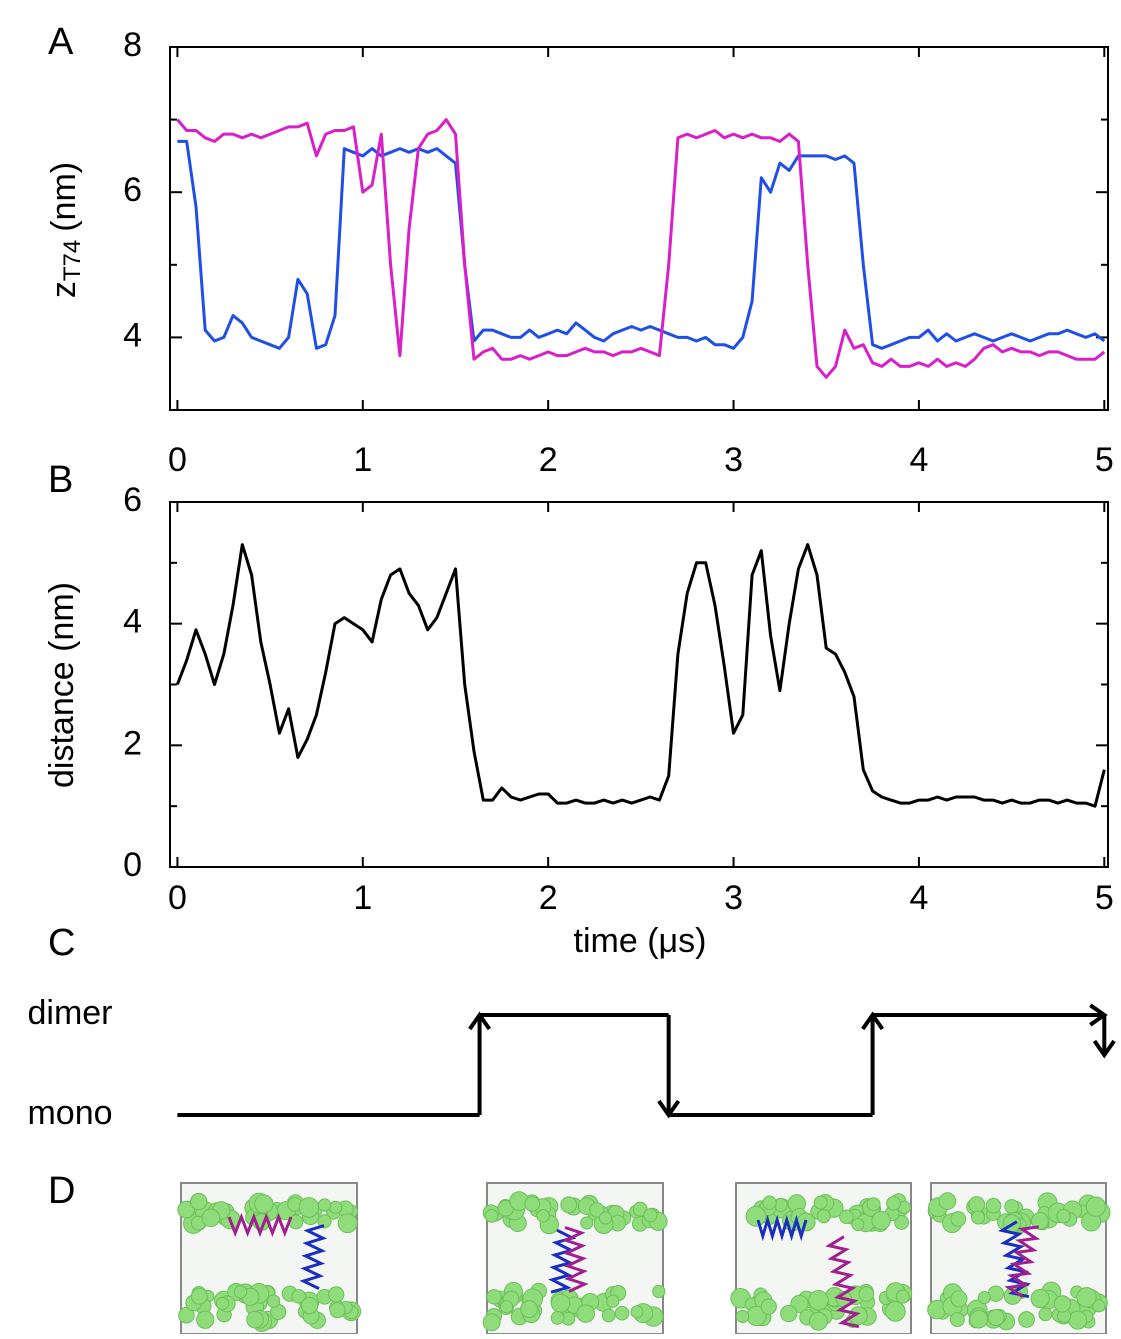 The image size is (1121, 1339). What do you see at coordinates (69, 1113) in the screenshot?
I see `state-label: mono` at bounding box center [69, 1113].